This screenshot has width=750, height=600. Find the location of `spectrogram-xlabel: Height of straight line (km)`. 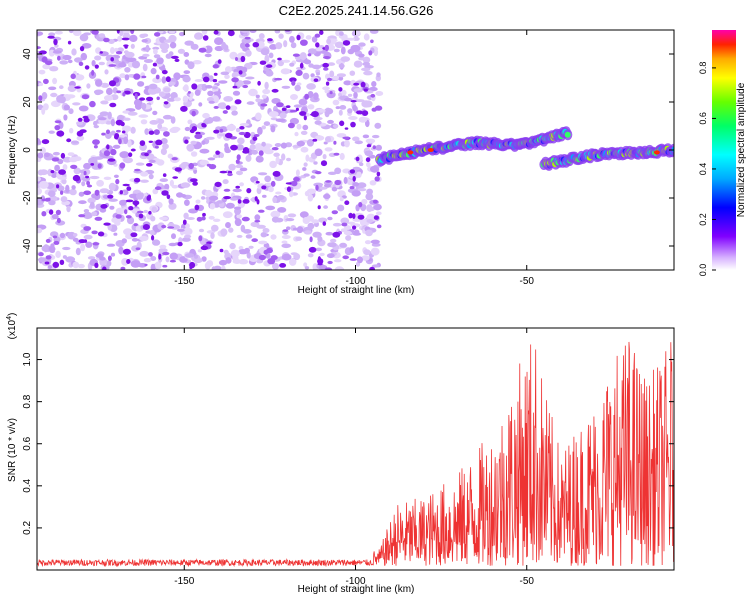

spectrogram-xlabel: Height of straight line (km) is located at coordinates (356, 290).